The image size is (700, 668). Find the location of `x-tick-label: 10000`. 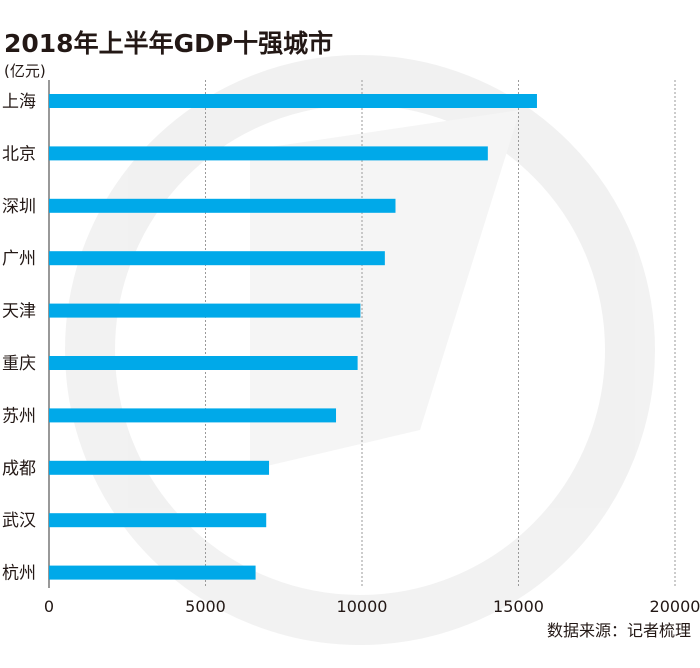

x-tick-label: 10000 is located at coordinates (362, 606).